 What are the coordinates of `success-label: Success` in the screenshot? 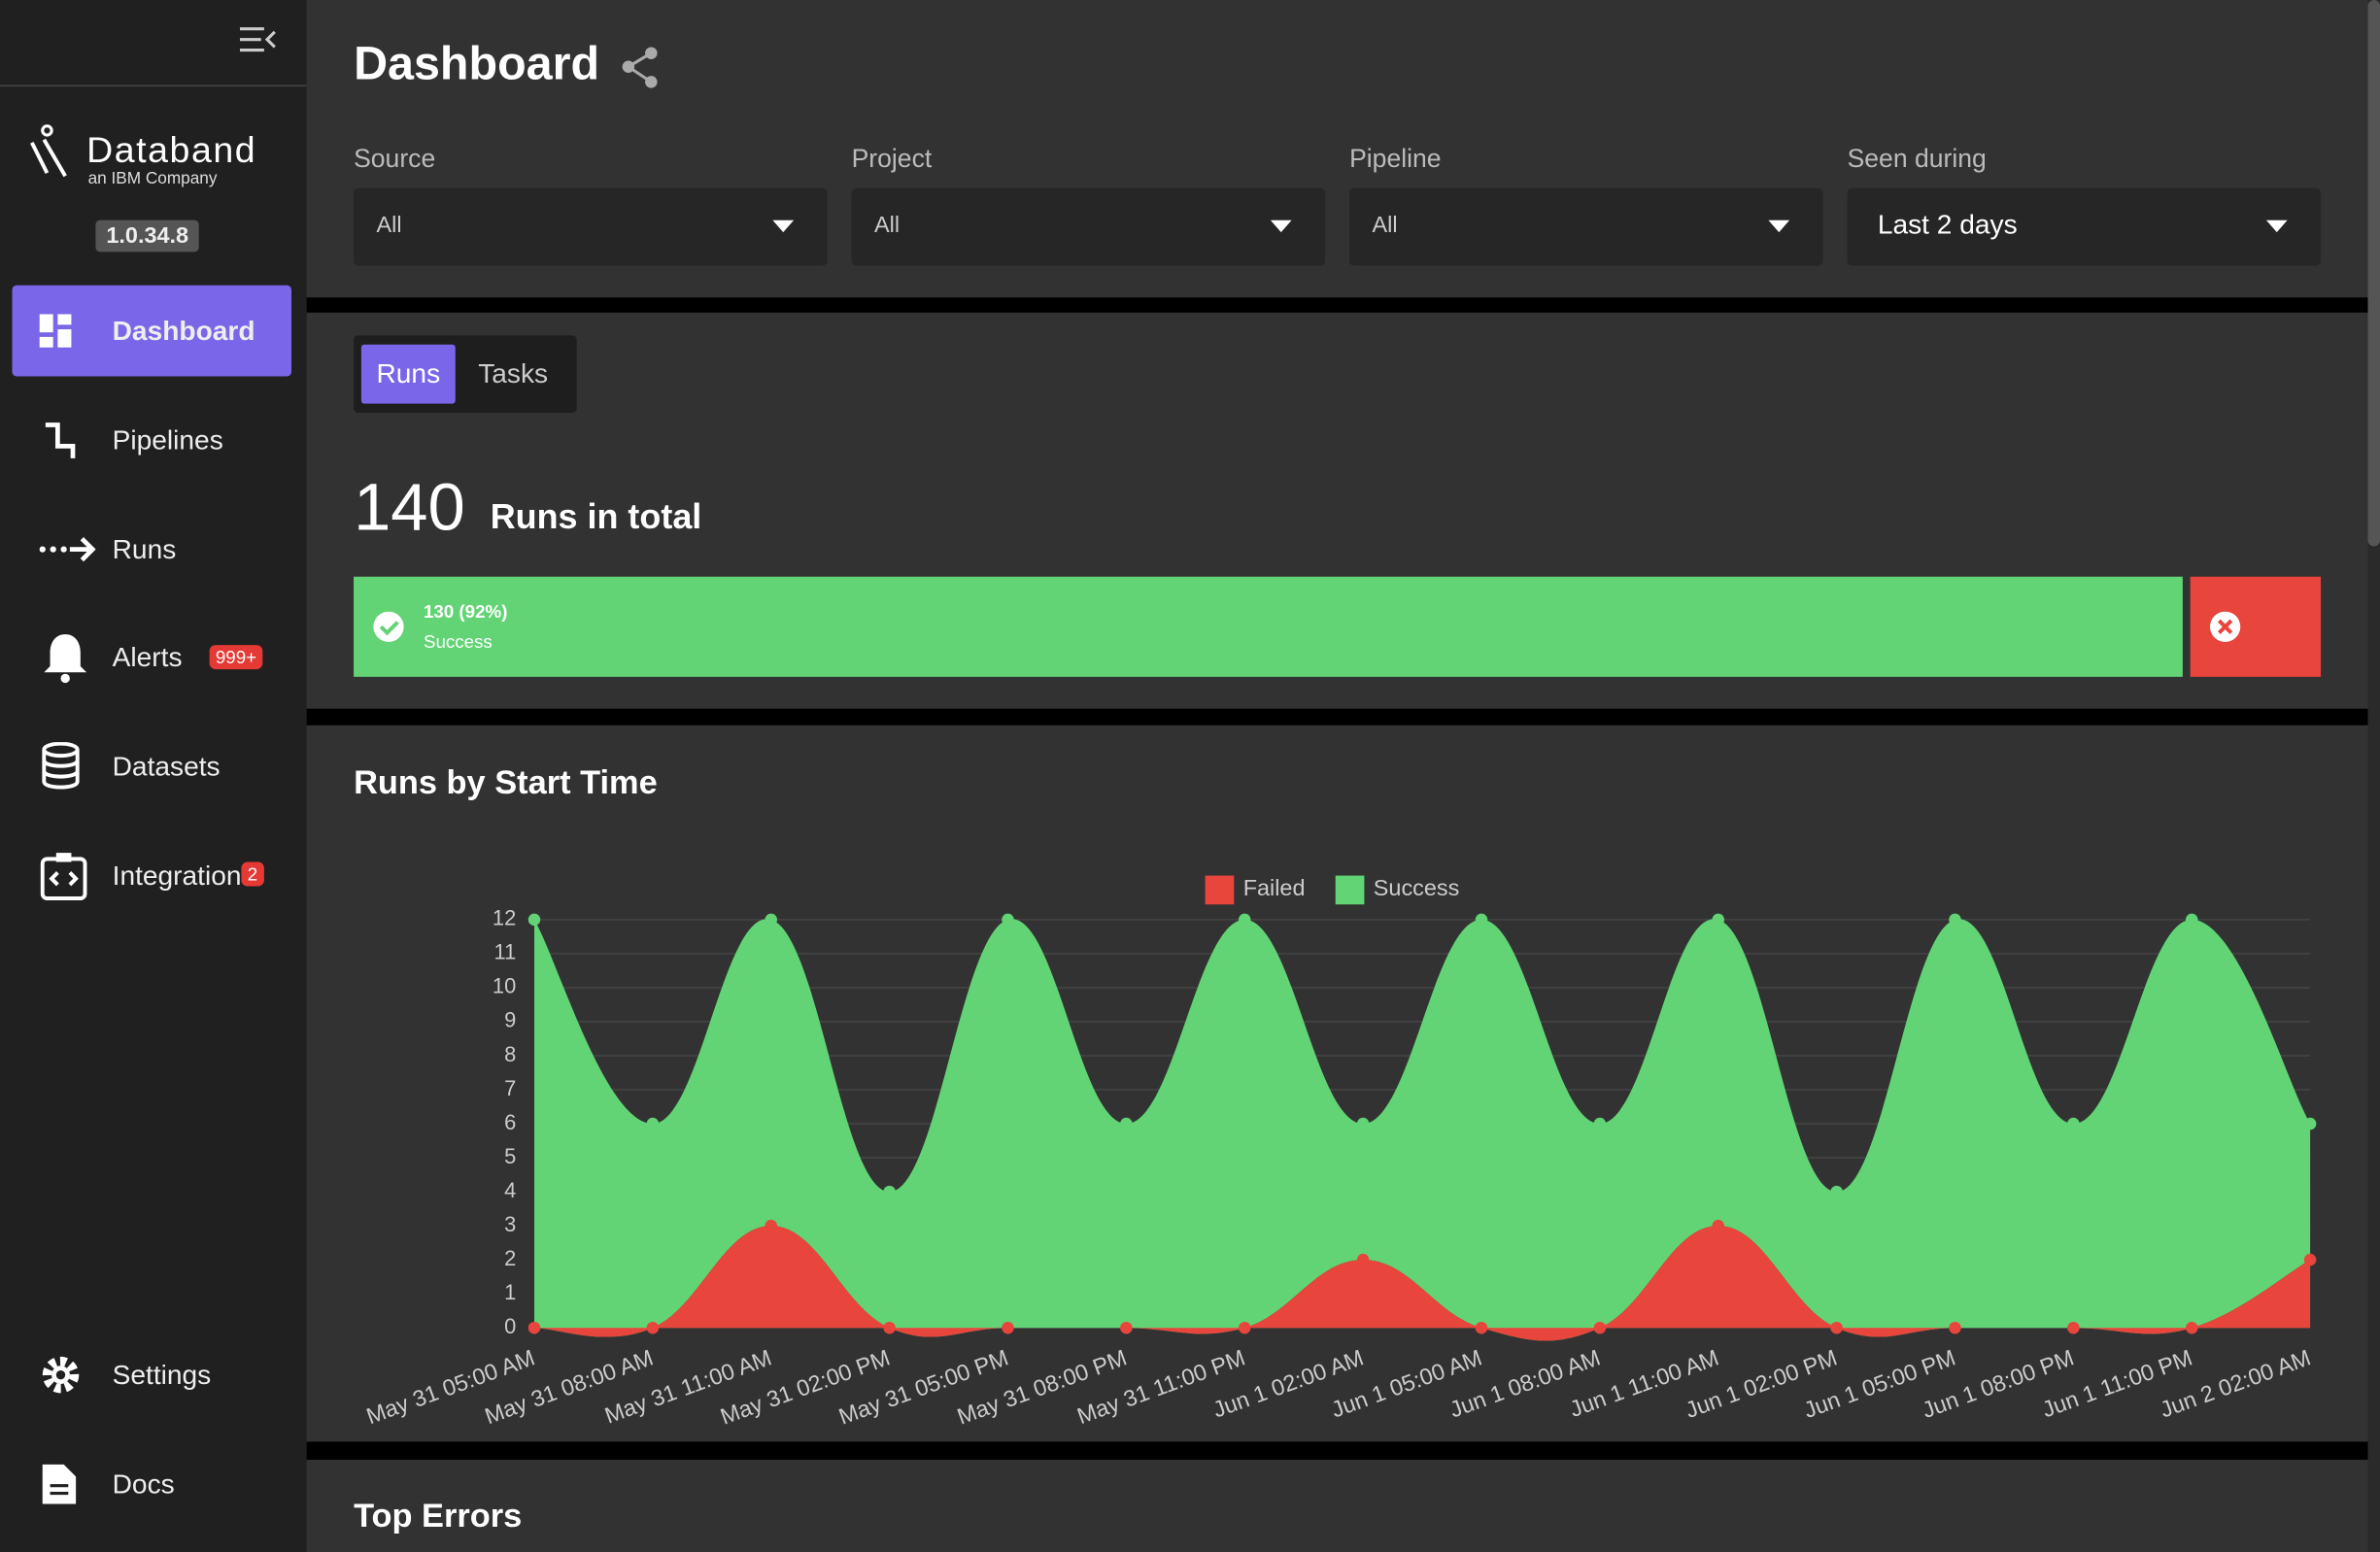 It's located at (458, 642).